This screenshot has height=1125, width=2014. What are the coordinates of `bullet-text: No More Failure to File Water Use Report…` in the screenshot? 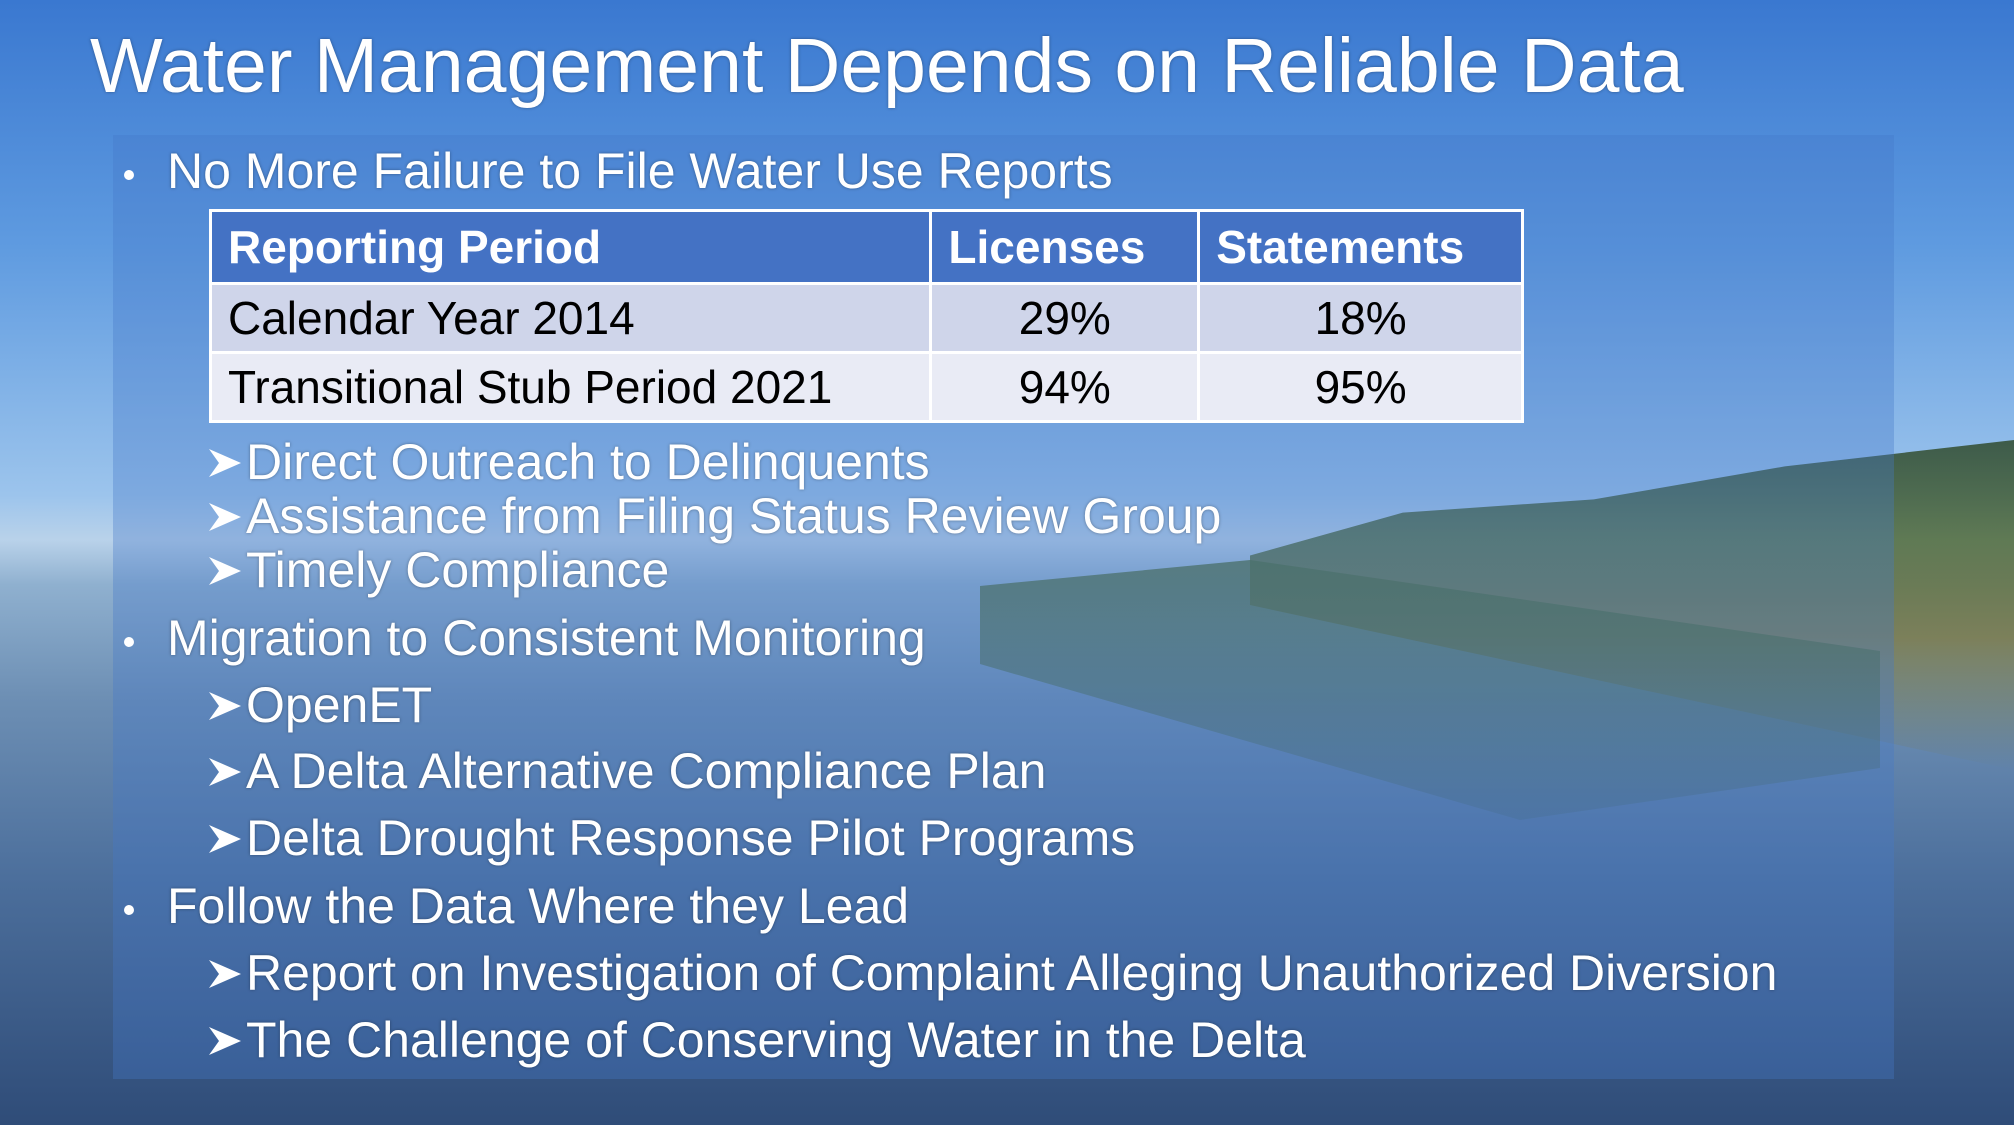 It's located at (640, 171).